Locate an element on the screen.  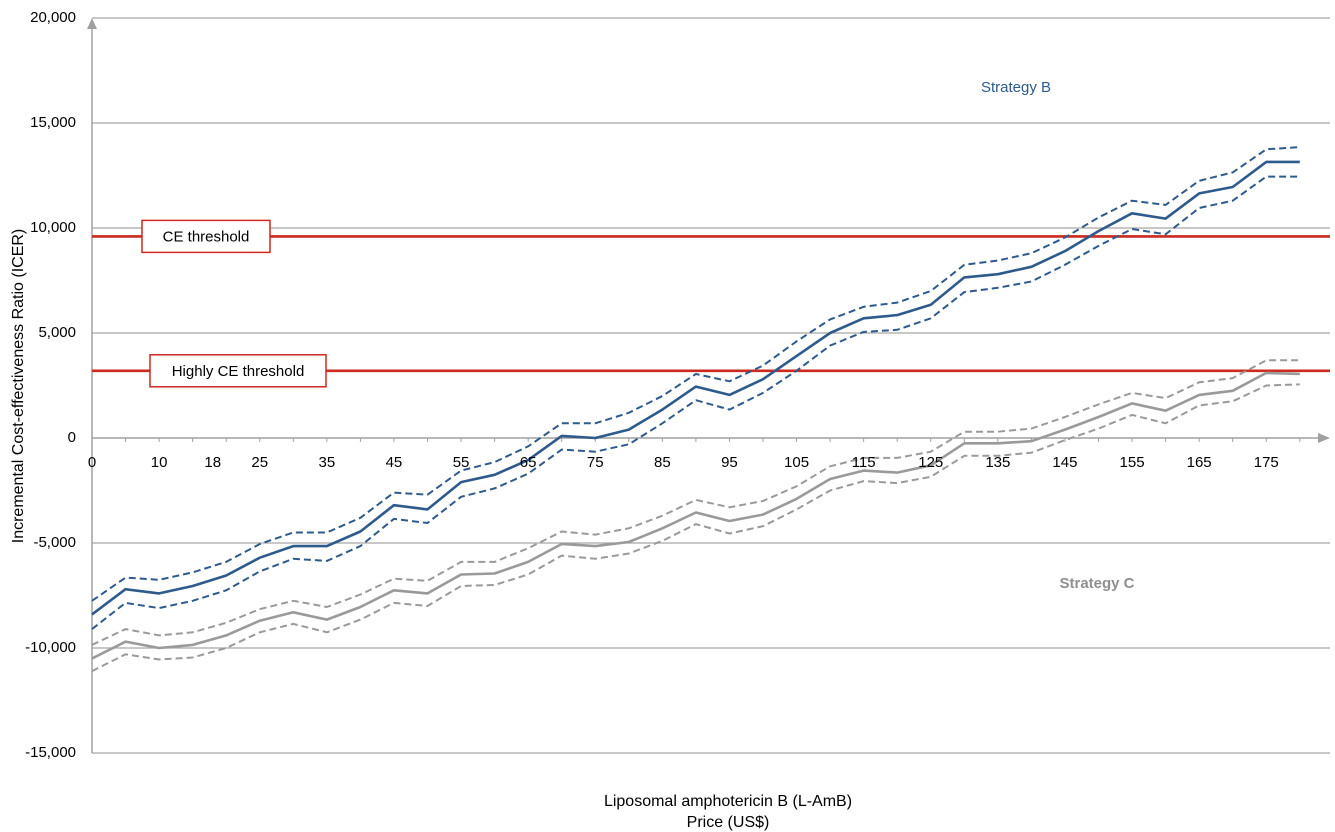
x-tick-label: 85 is located at coordinates (662, 462).